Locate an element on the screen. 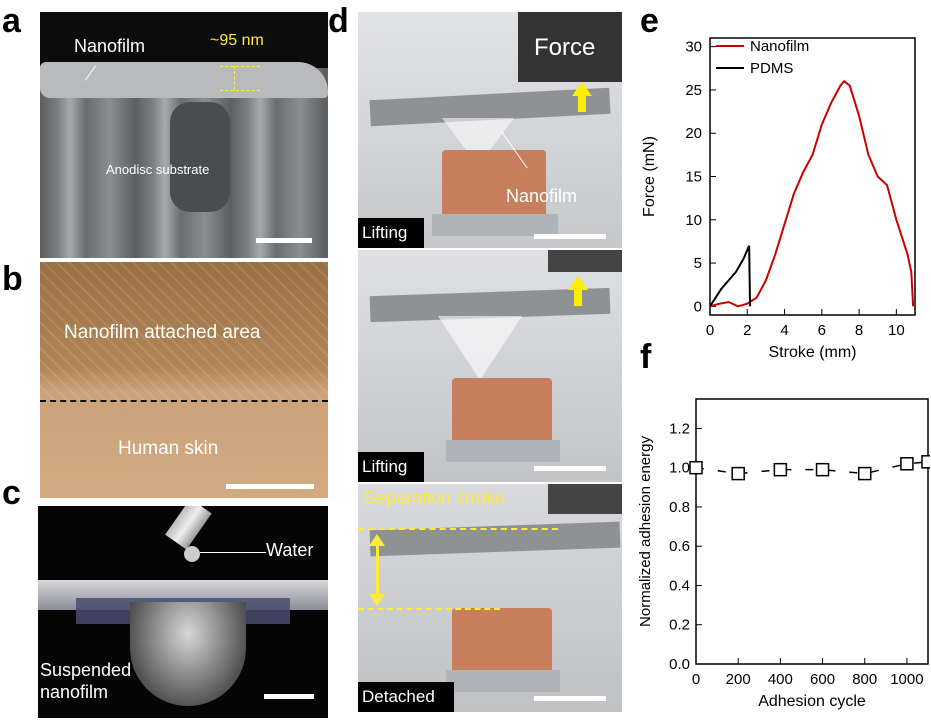 Image resolution: width=931 pixels, height=728 pixels. y-tick-label: 1.2 is located at coordinates (679, 428).